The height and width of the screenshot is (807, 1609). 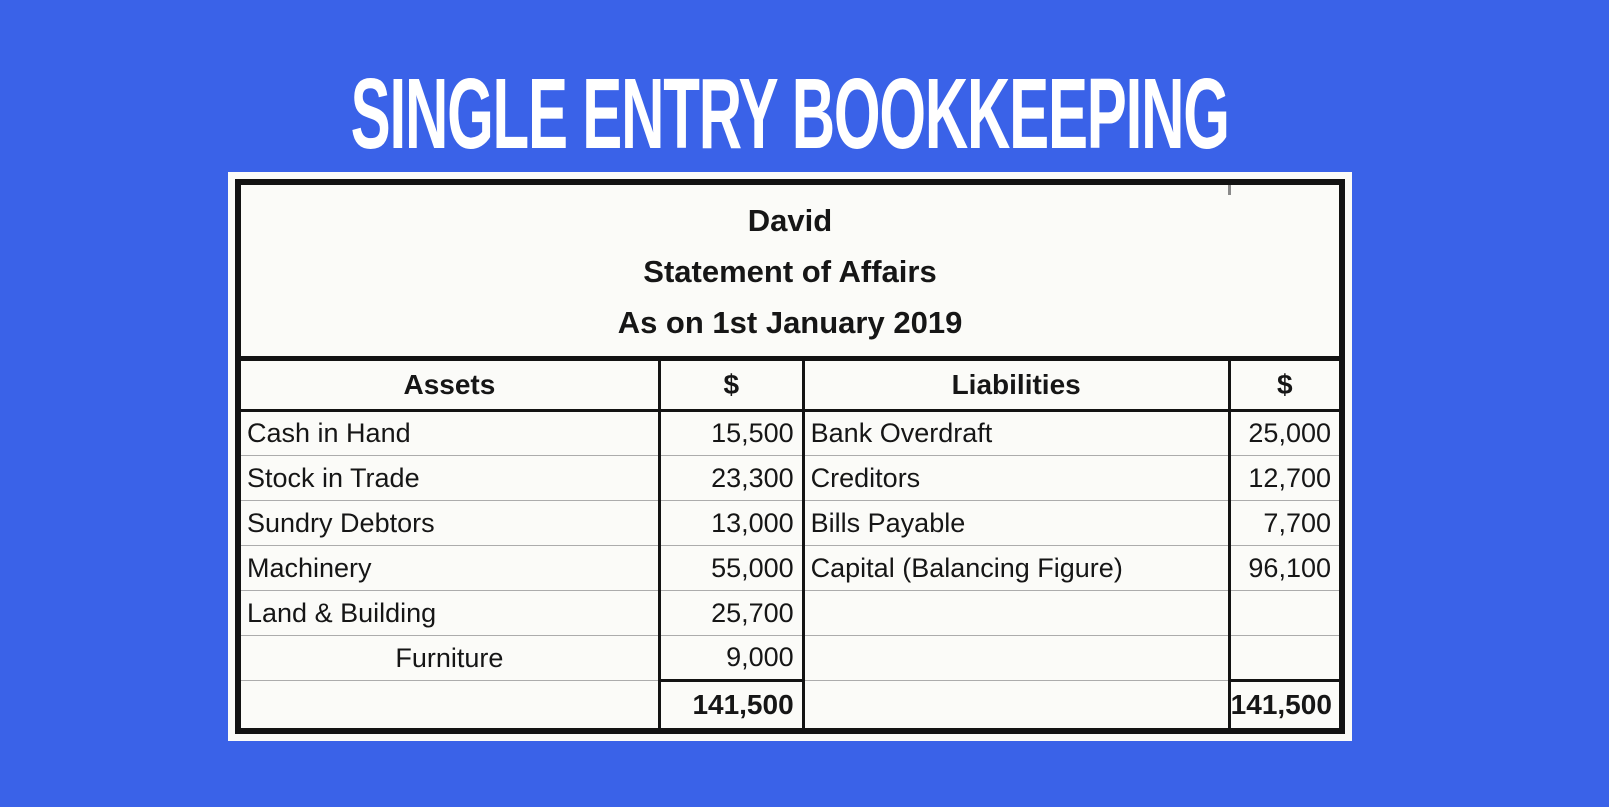 I want to click on liability-name-cell: Bank Overdraft, so click(x=1016, y=433).